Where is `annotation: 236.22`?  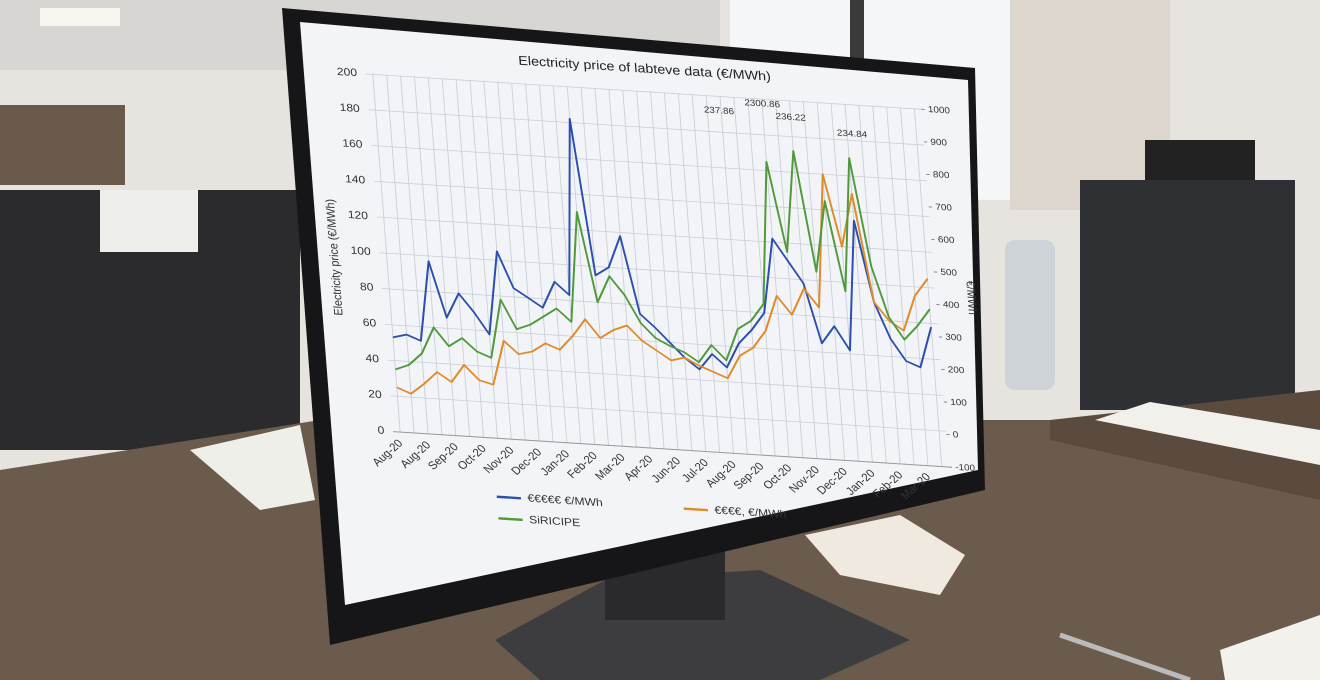 annotation: 236.22 is located at coordinates (790, 116).